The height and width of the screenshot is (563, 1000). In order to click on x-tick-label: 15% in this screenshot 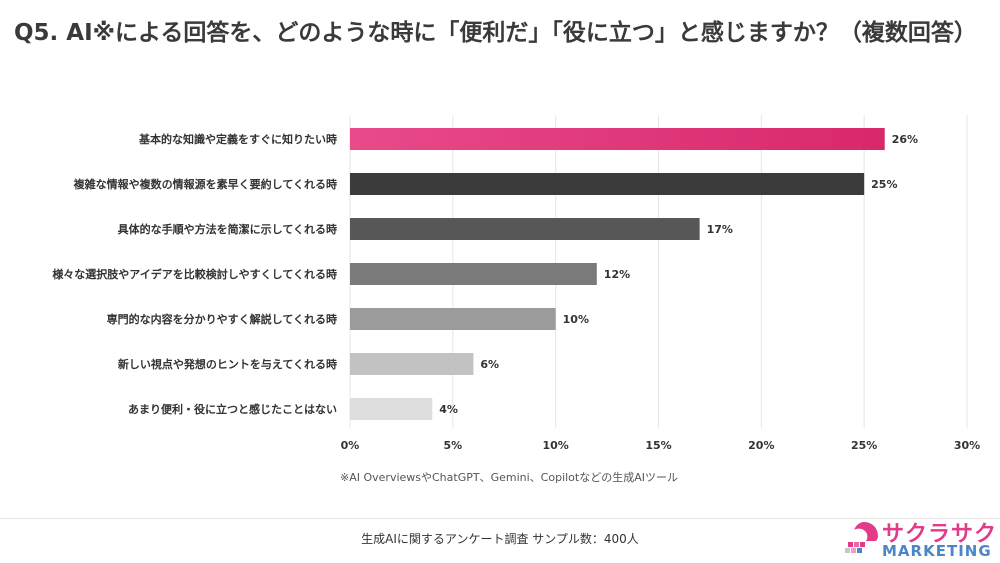, I will do `click(658, 445)`.